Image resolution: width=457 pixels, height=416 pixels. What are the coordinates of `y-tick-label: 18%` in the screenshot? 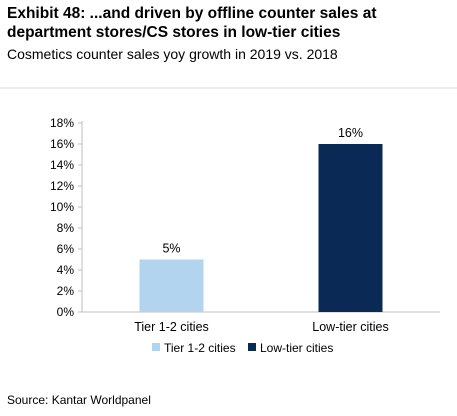 It's located at (62, 123).